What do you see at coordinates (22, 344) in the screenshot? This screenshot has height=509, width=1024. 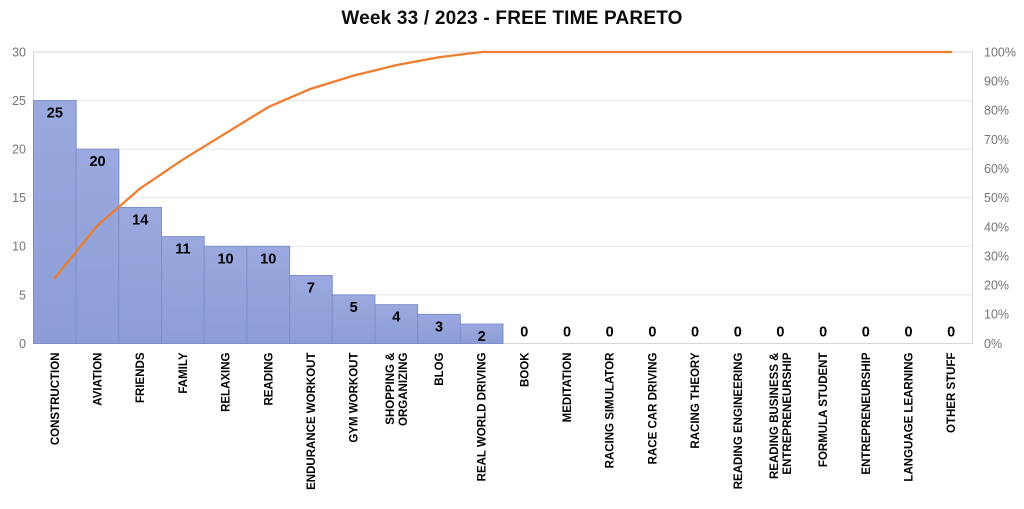 I see `left-axis-tick-label: 0` at bounding box center [22, 344].